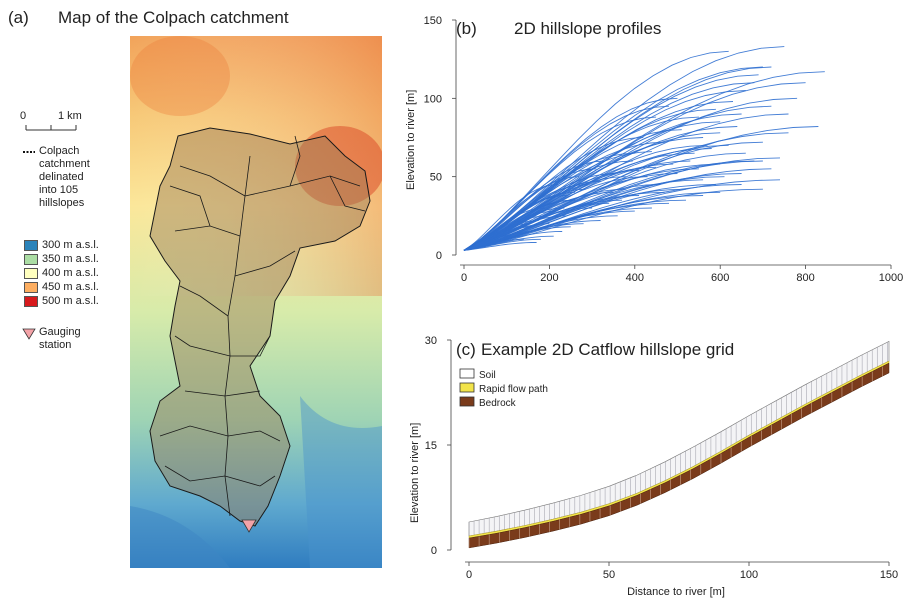 The width and height of the screenshot is (911, 599). Describe the element at coordinates (411, 140) in the screenshot. I see `panel-b-ylabel: Elevation to river [m]` at that location.